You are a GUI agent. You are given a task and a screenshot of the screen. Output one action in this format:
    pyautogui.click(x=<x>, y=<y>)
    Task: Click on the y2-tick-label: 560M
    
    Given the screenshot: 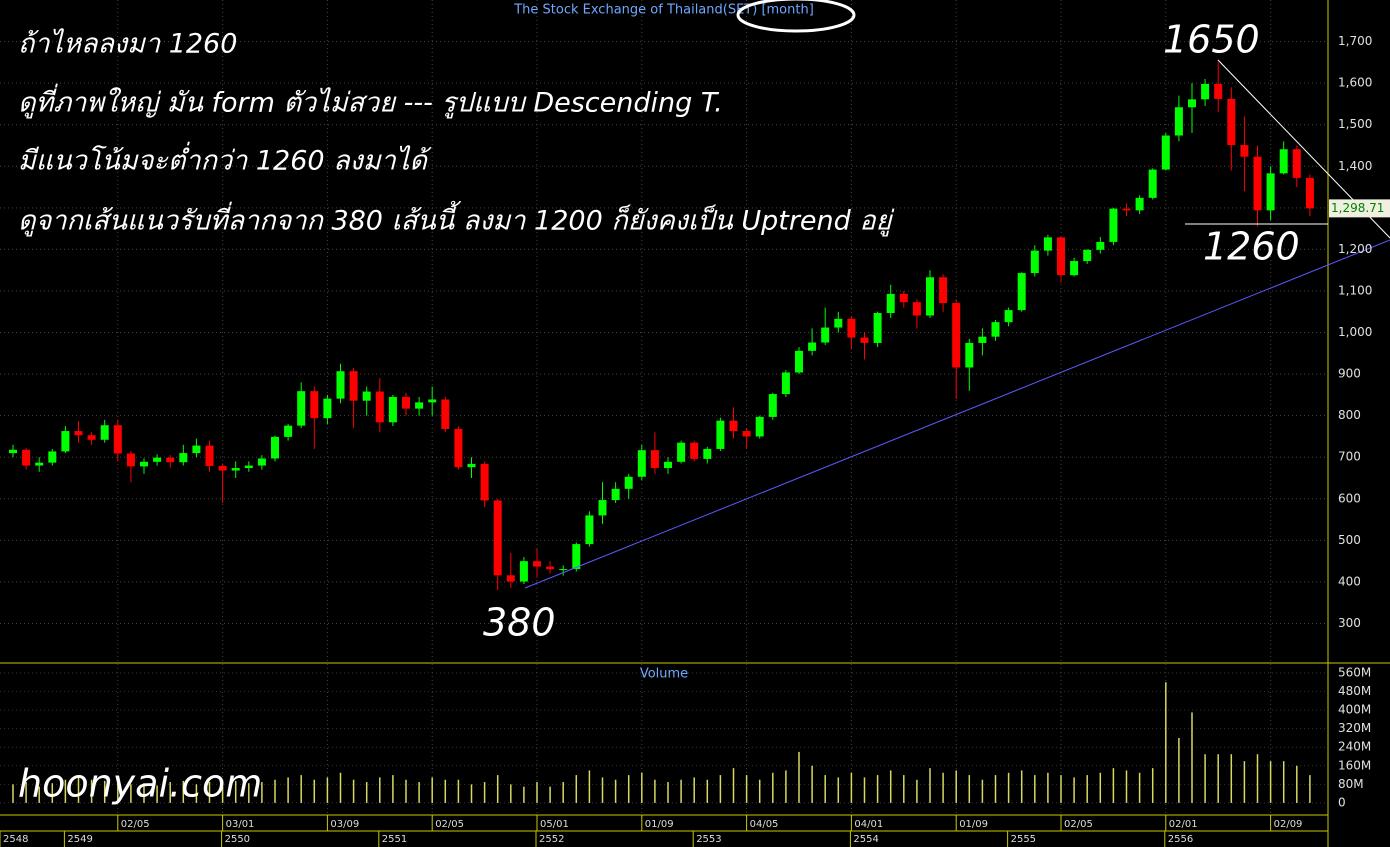 What is the action you would take?
    pyautogui.click(x=1354, y=672)
    